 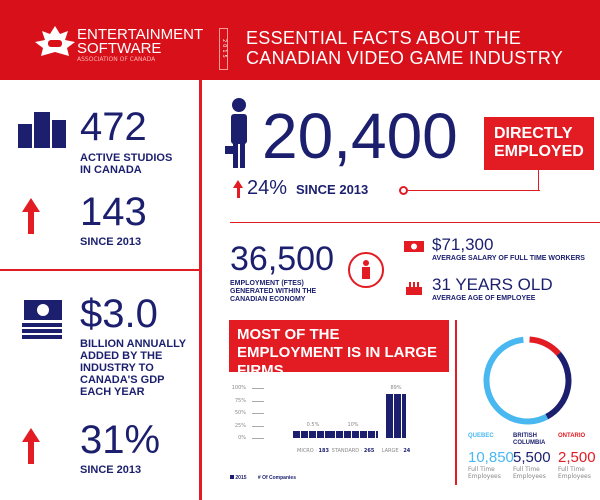 What do you see at coordinates (120, 440) in the screenshot?
I see `gdp-growth: 31%` at bounding box center [120, 440].